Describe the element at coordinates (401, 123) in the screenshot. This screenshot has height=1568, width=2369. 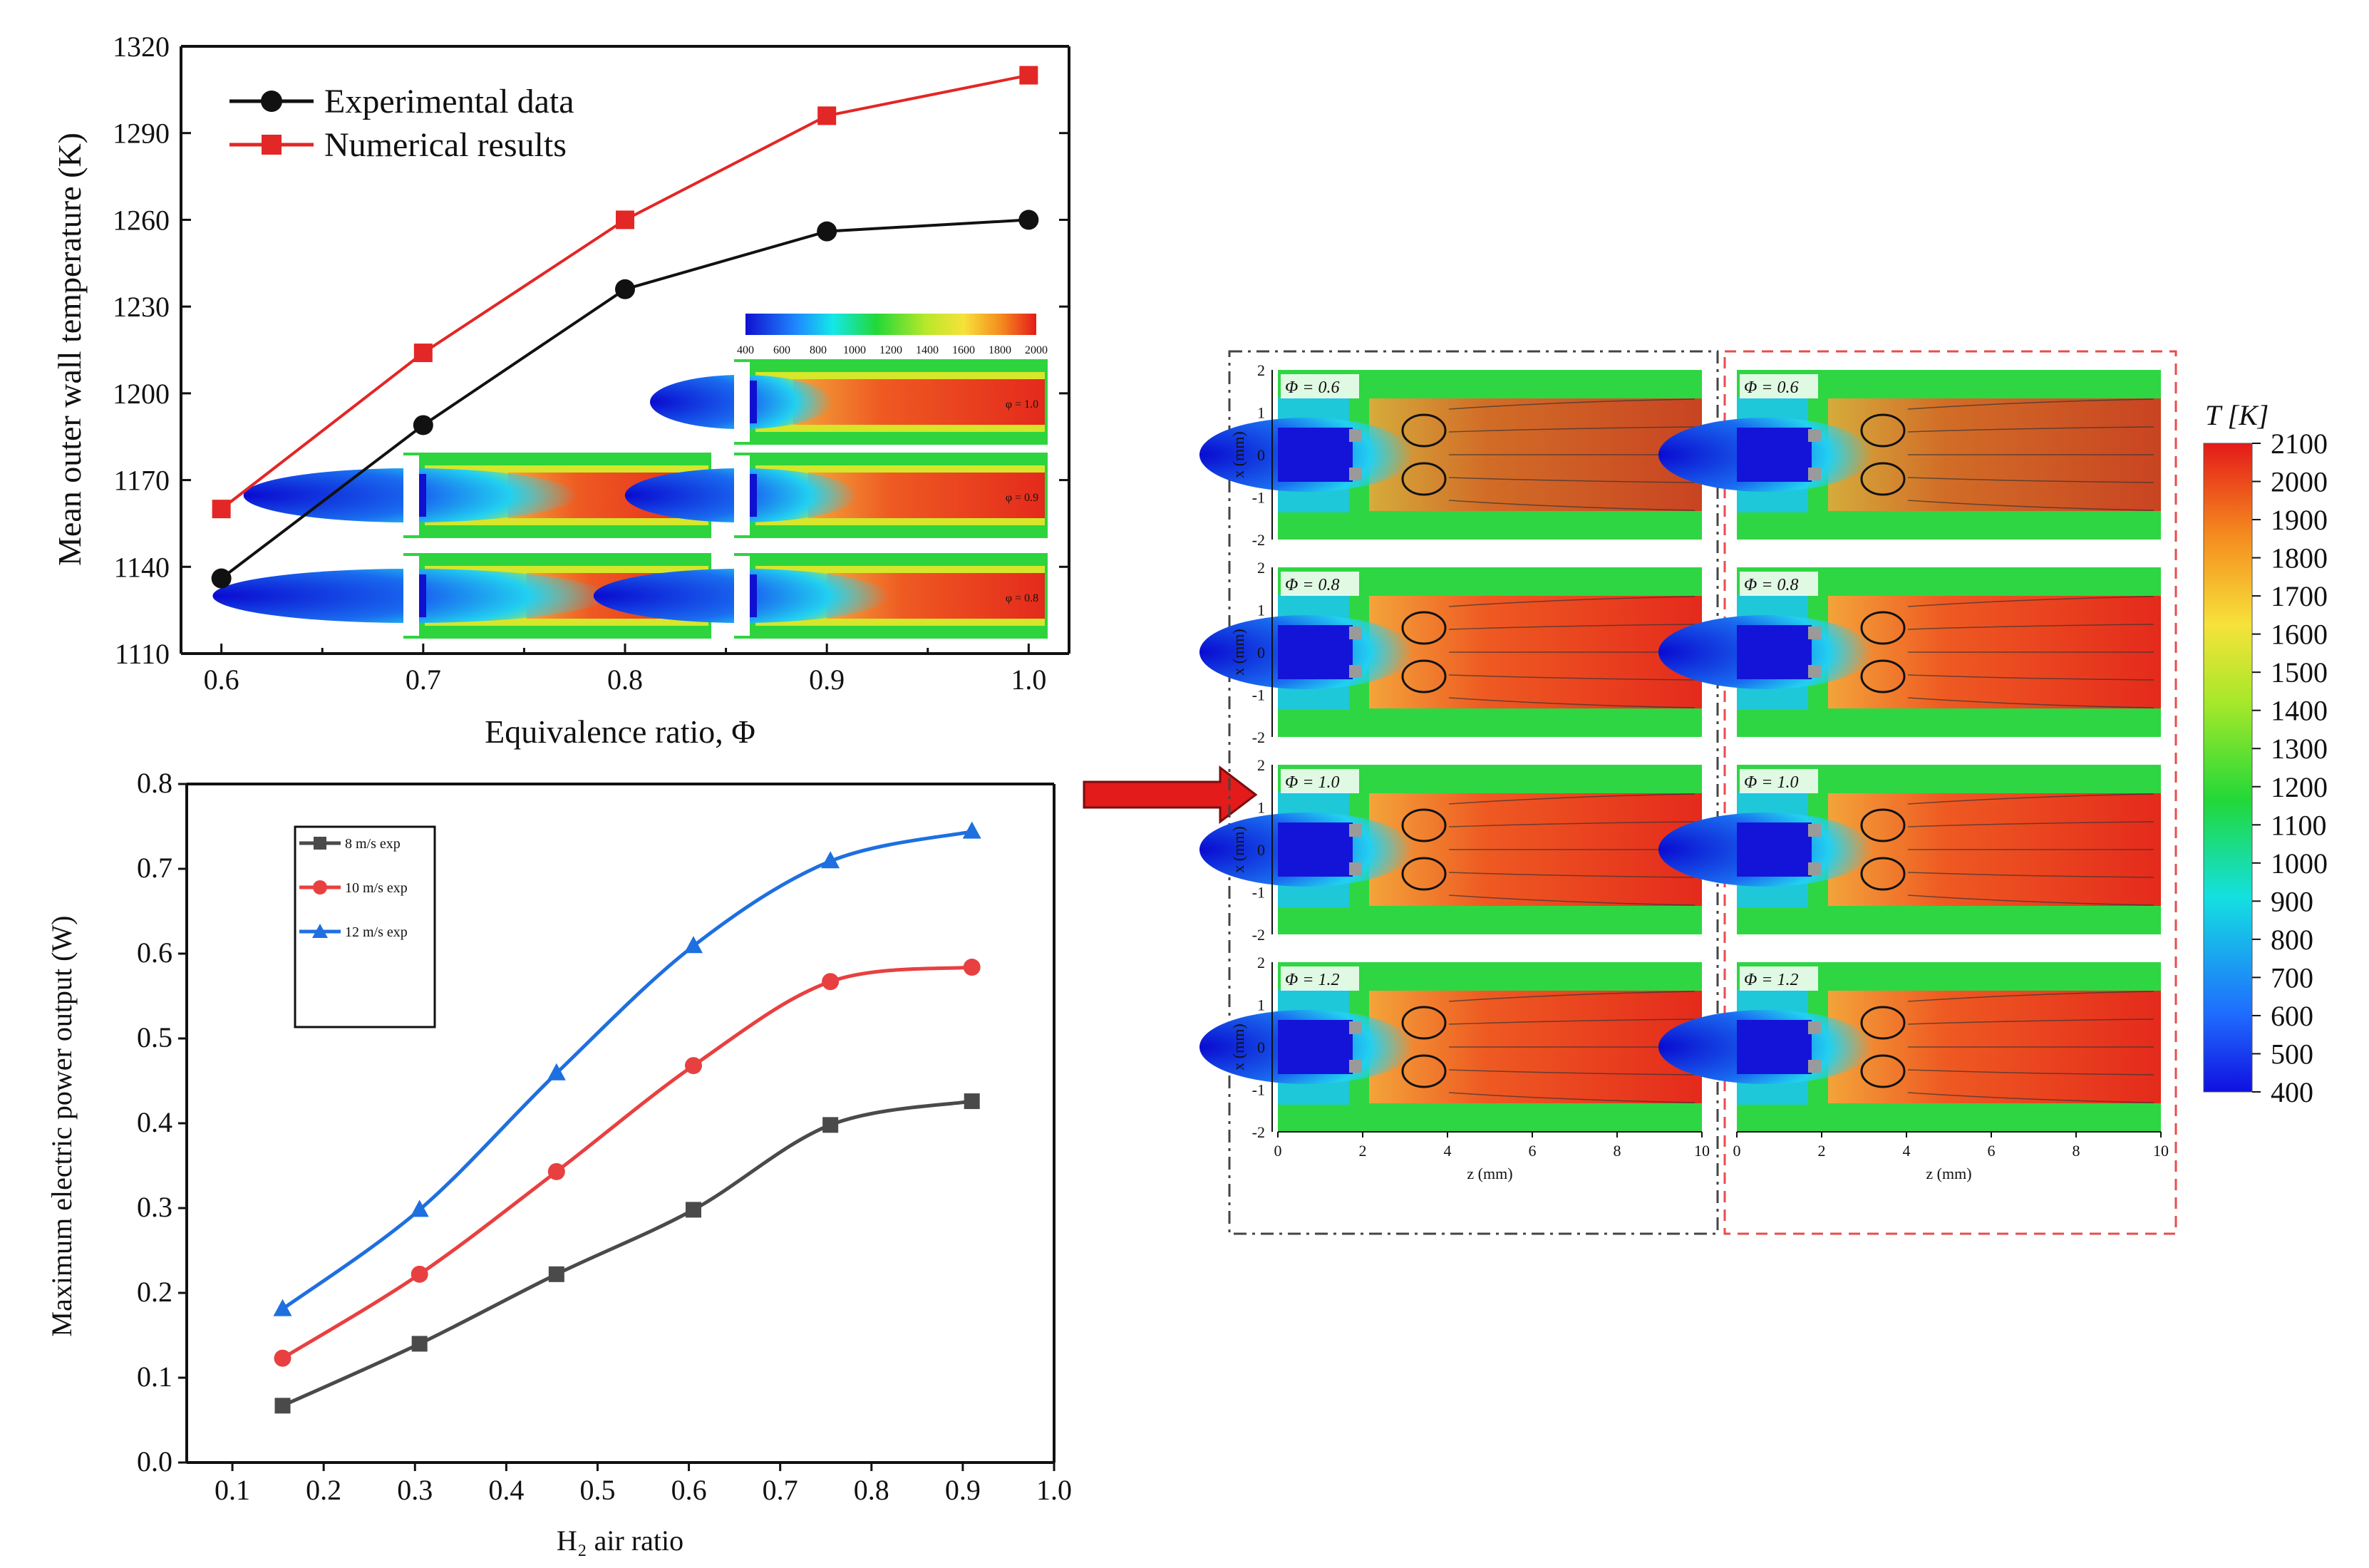
I see `chart1-legend: Experimental data Numerical results` at that location.